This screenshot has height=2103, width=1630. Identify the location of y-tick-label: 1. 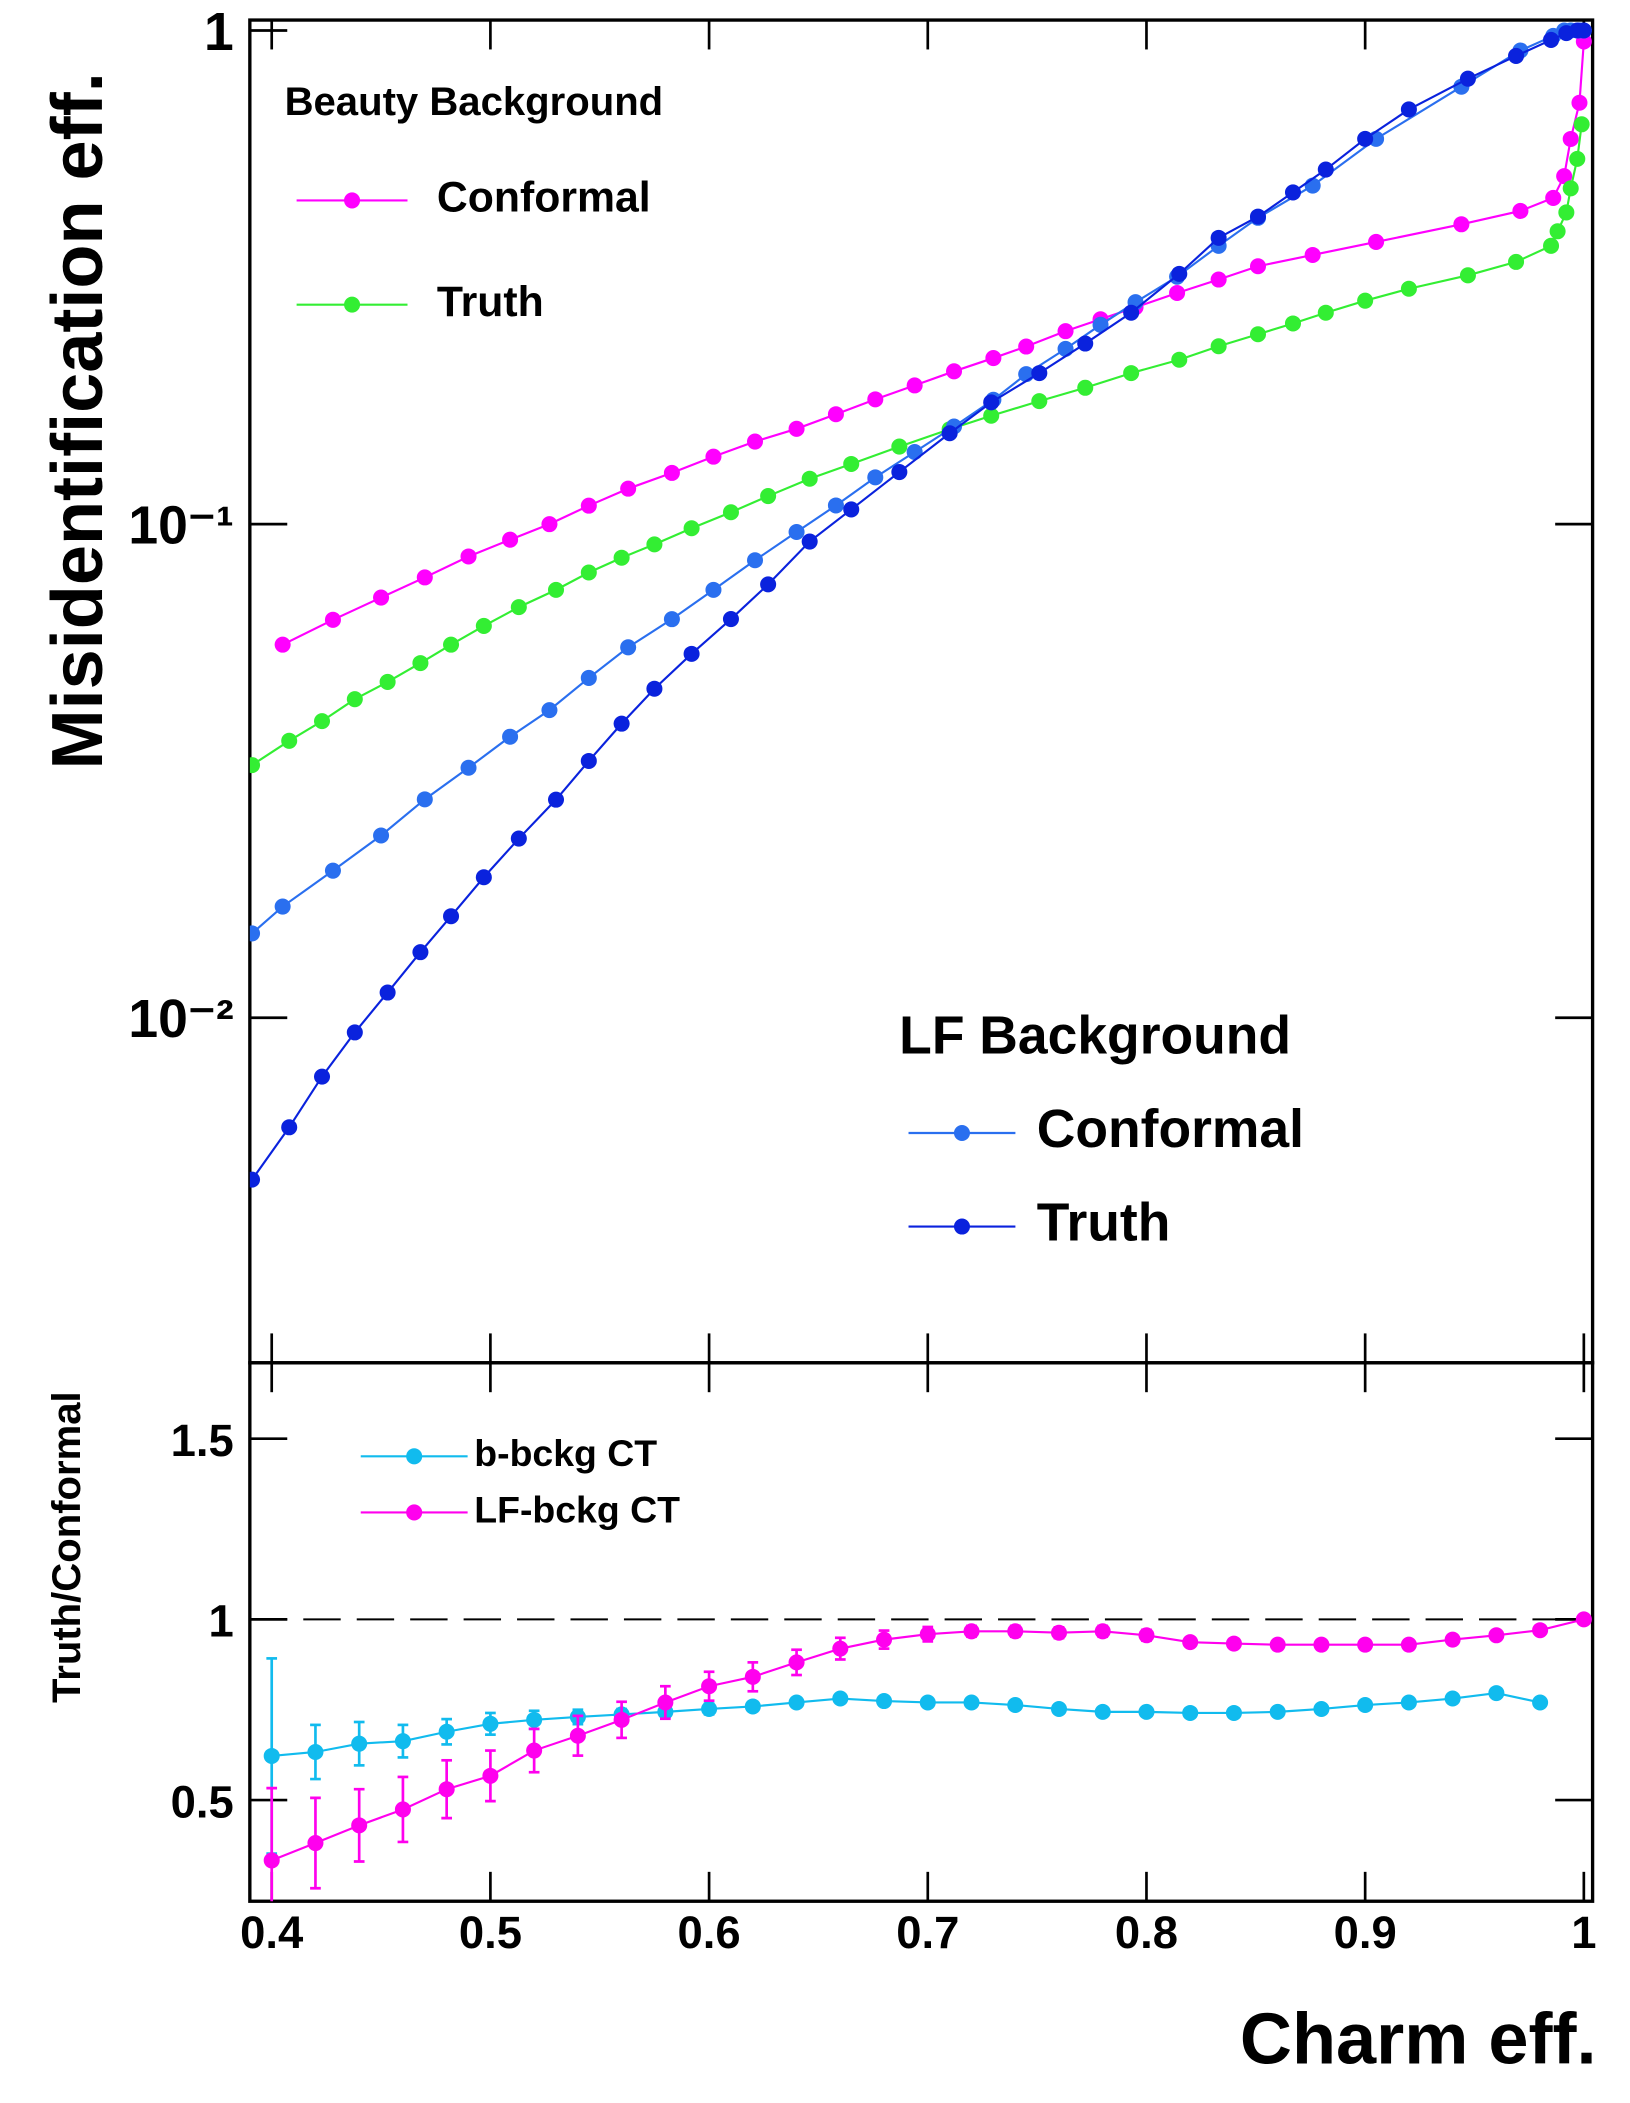
(221, 1621).